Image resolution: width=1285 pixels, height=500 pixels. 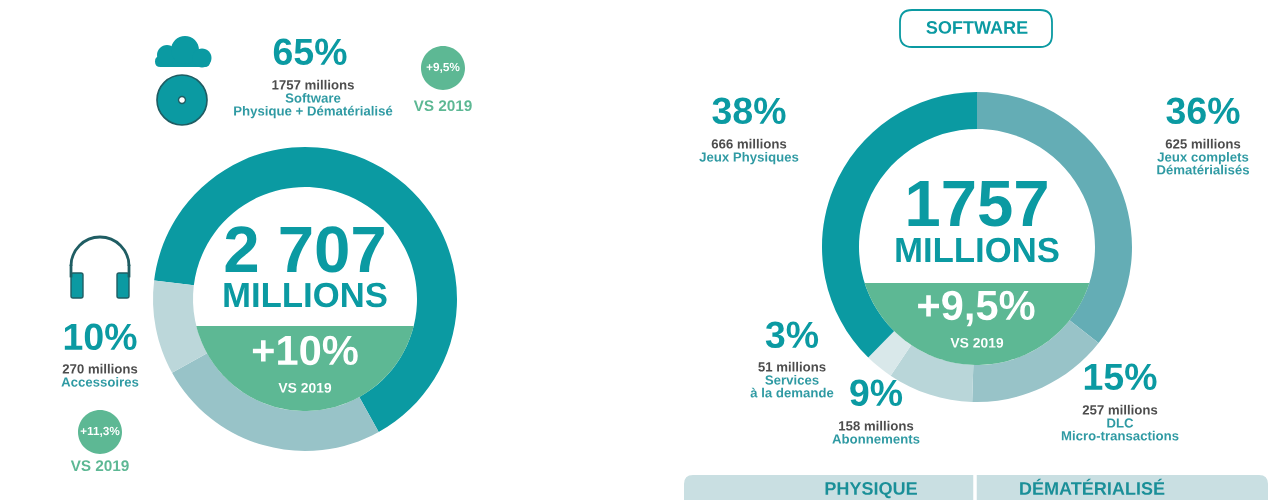 I want to click on data-label: 15%, so click(x=1120, y=377).